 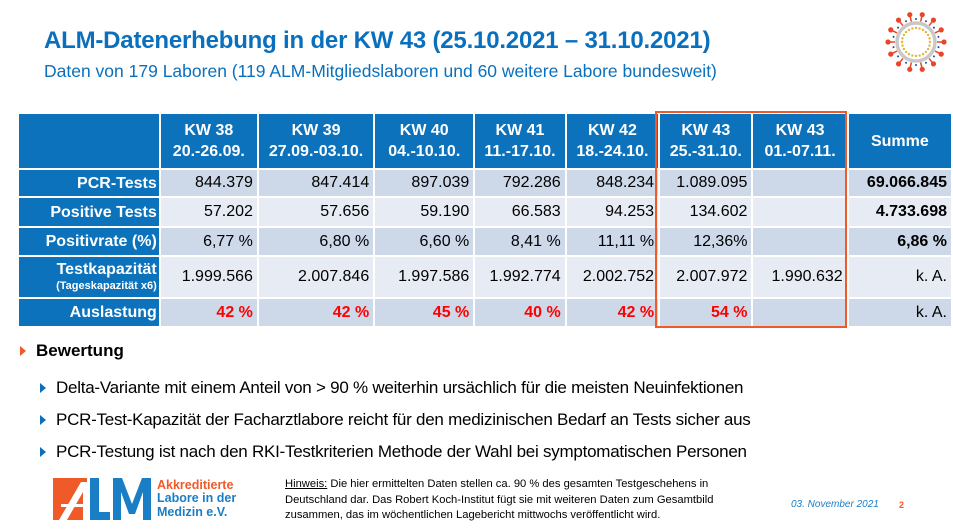 What do you see at coordinates (424, 241) in the screenshot?
I see `cell: 6,60 %` at bounding box center [424, 241].